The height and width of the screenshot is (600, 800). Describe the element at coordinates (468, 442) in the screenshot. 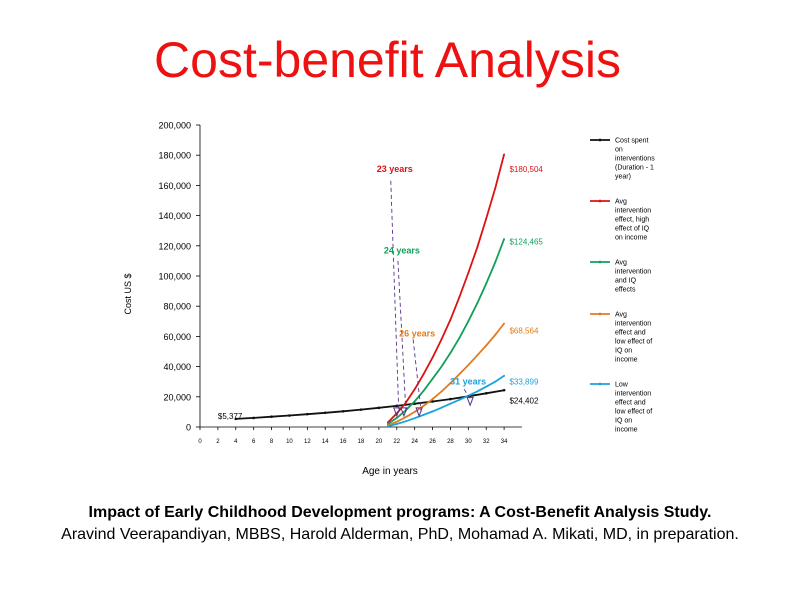

I see `x-tick-label: 30` at that location.